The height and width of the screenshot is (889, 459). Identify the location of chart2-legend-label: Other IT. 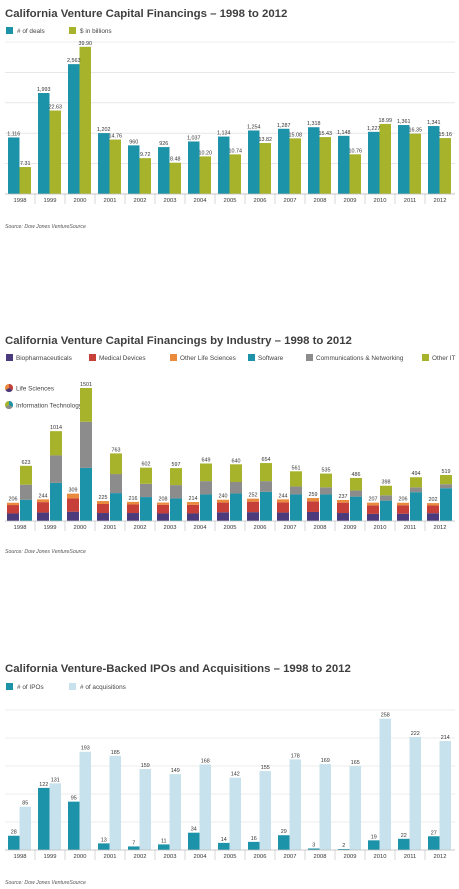
(444, 358).